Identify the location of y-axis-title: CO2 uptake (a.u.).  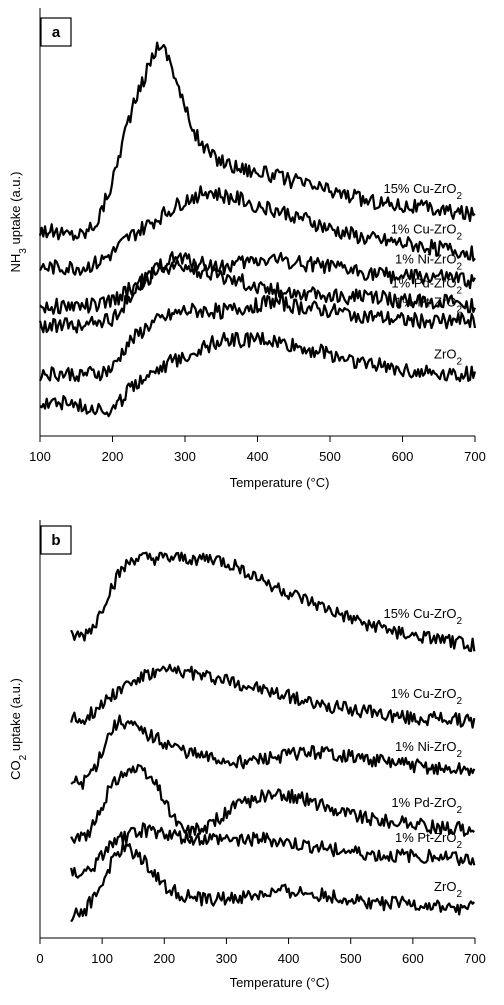
(18, 729).